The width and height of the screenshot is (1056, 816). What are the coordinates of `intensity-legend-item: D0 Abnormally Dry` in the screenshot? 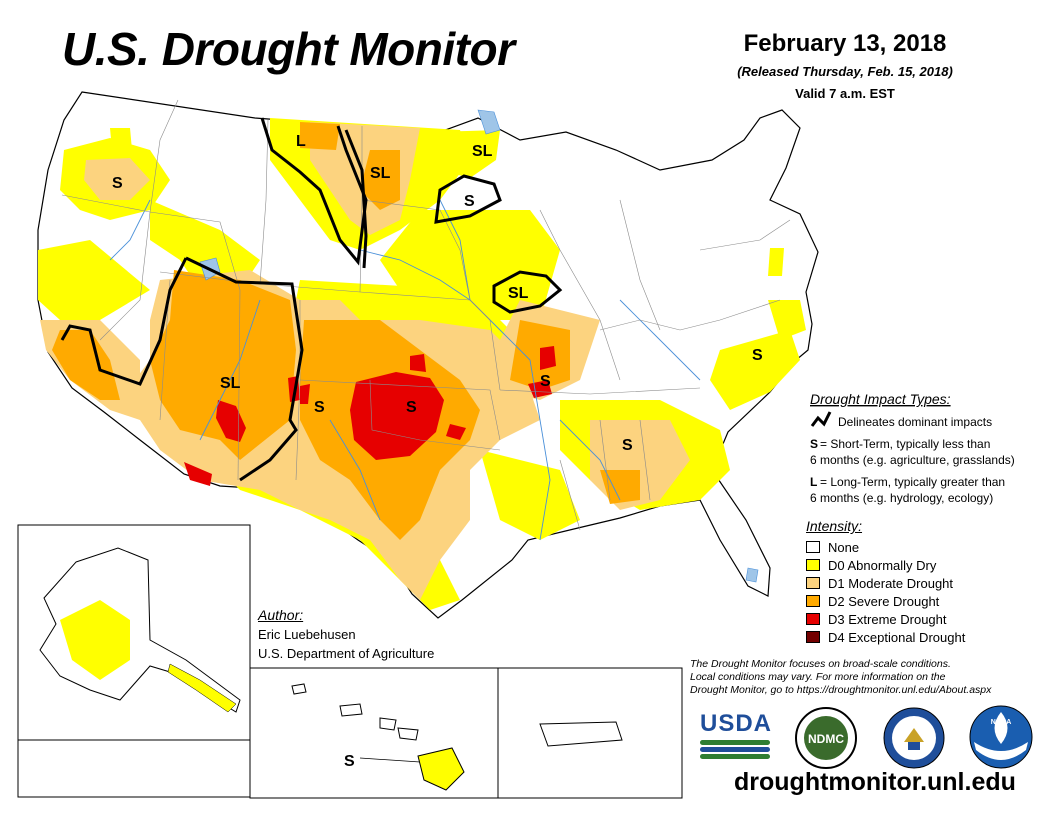 It's located at (885, 565).